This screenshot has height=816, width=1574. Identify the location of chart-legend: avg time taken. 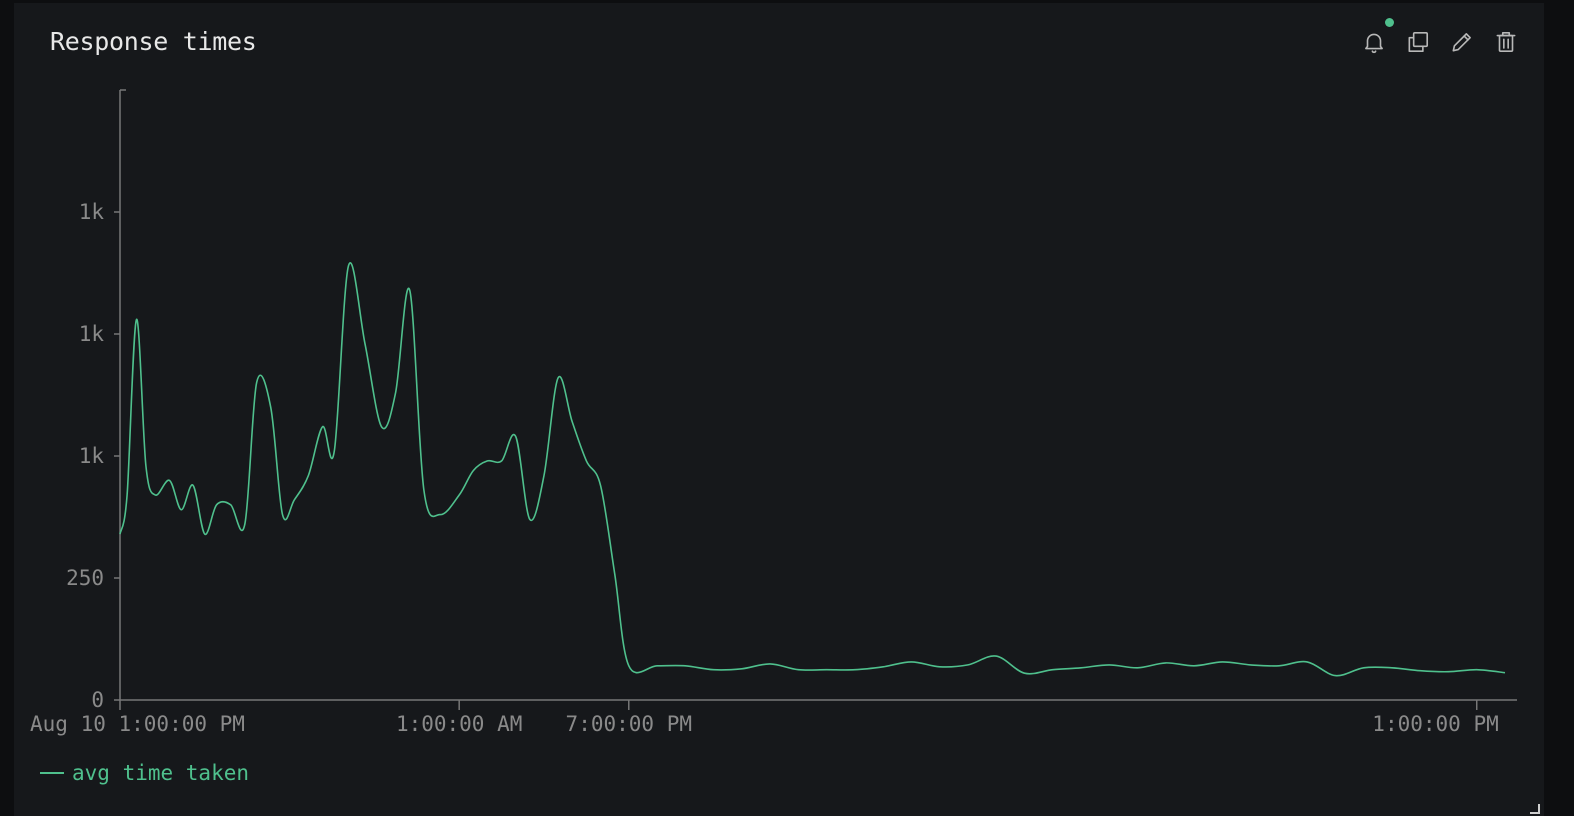
(144, 773).